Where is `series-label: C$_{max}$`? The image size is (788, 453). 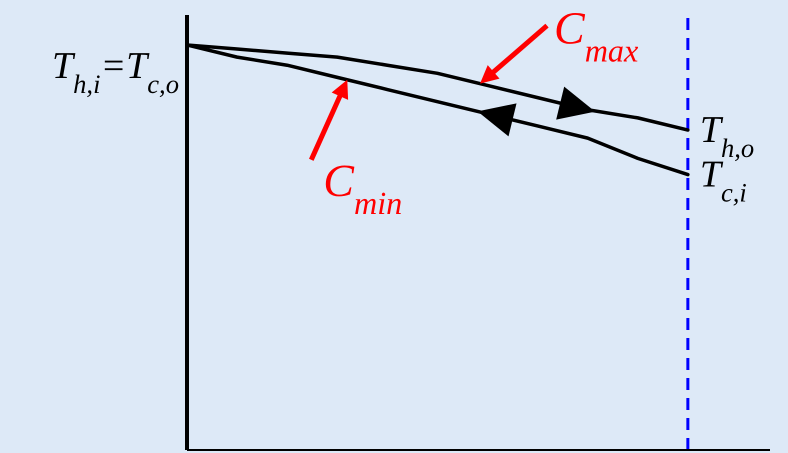 series-label: C$_{max}$ is located at coordinates (597, 35).